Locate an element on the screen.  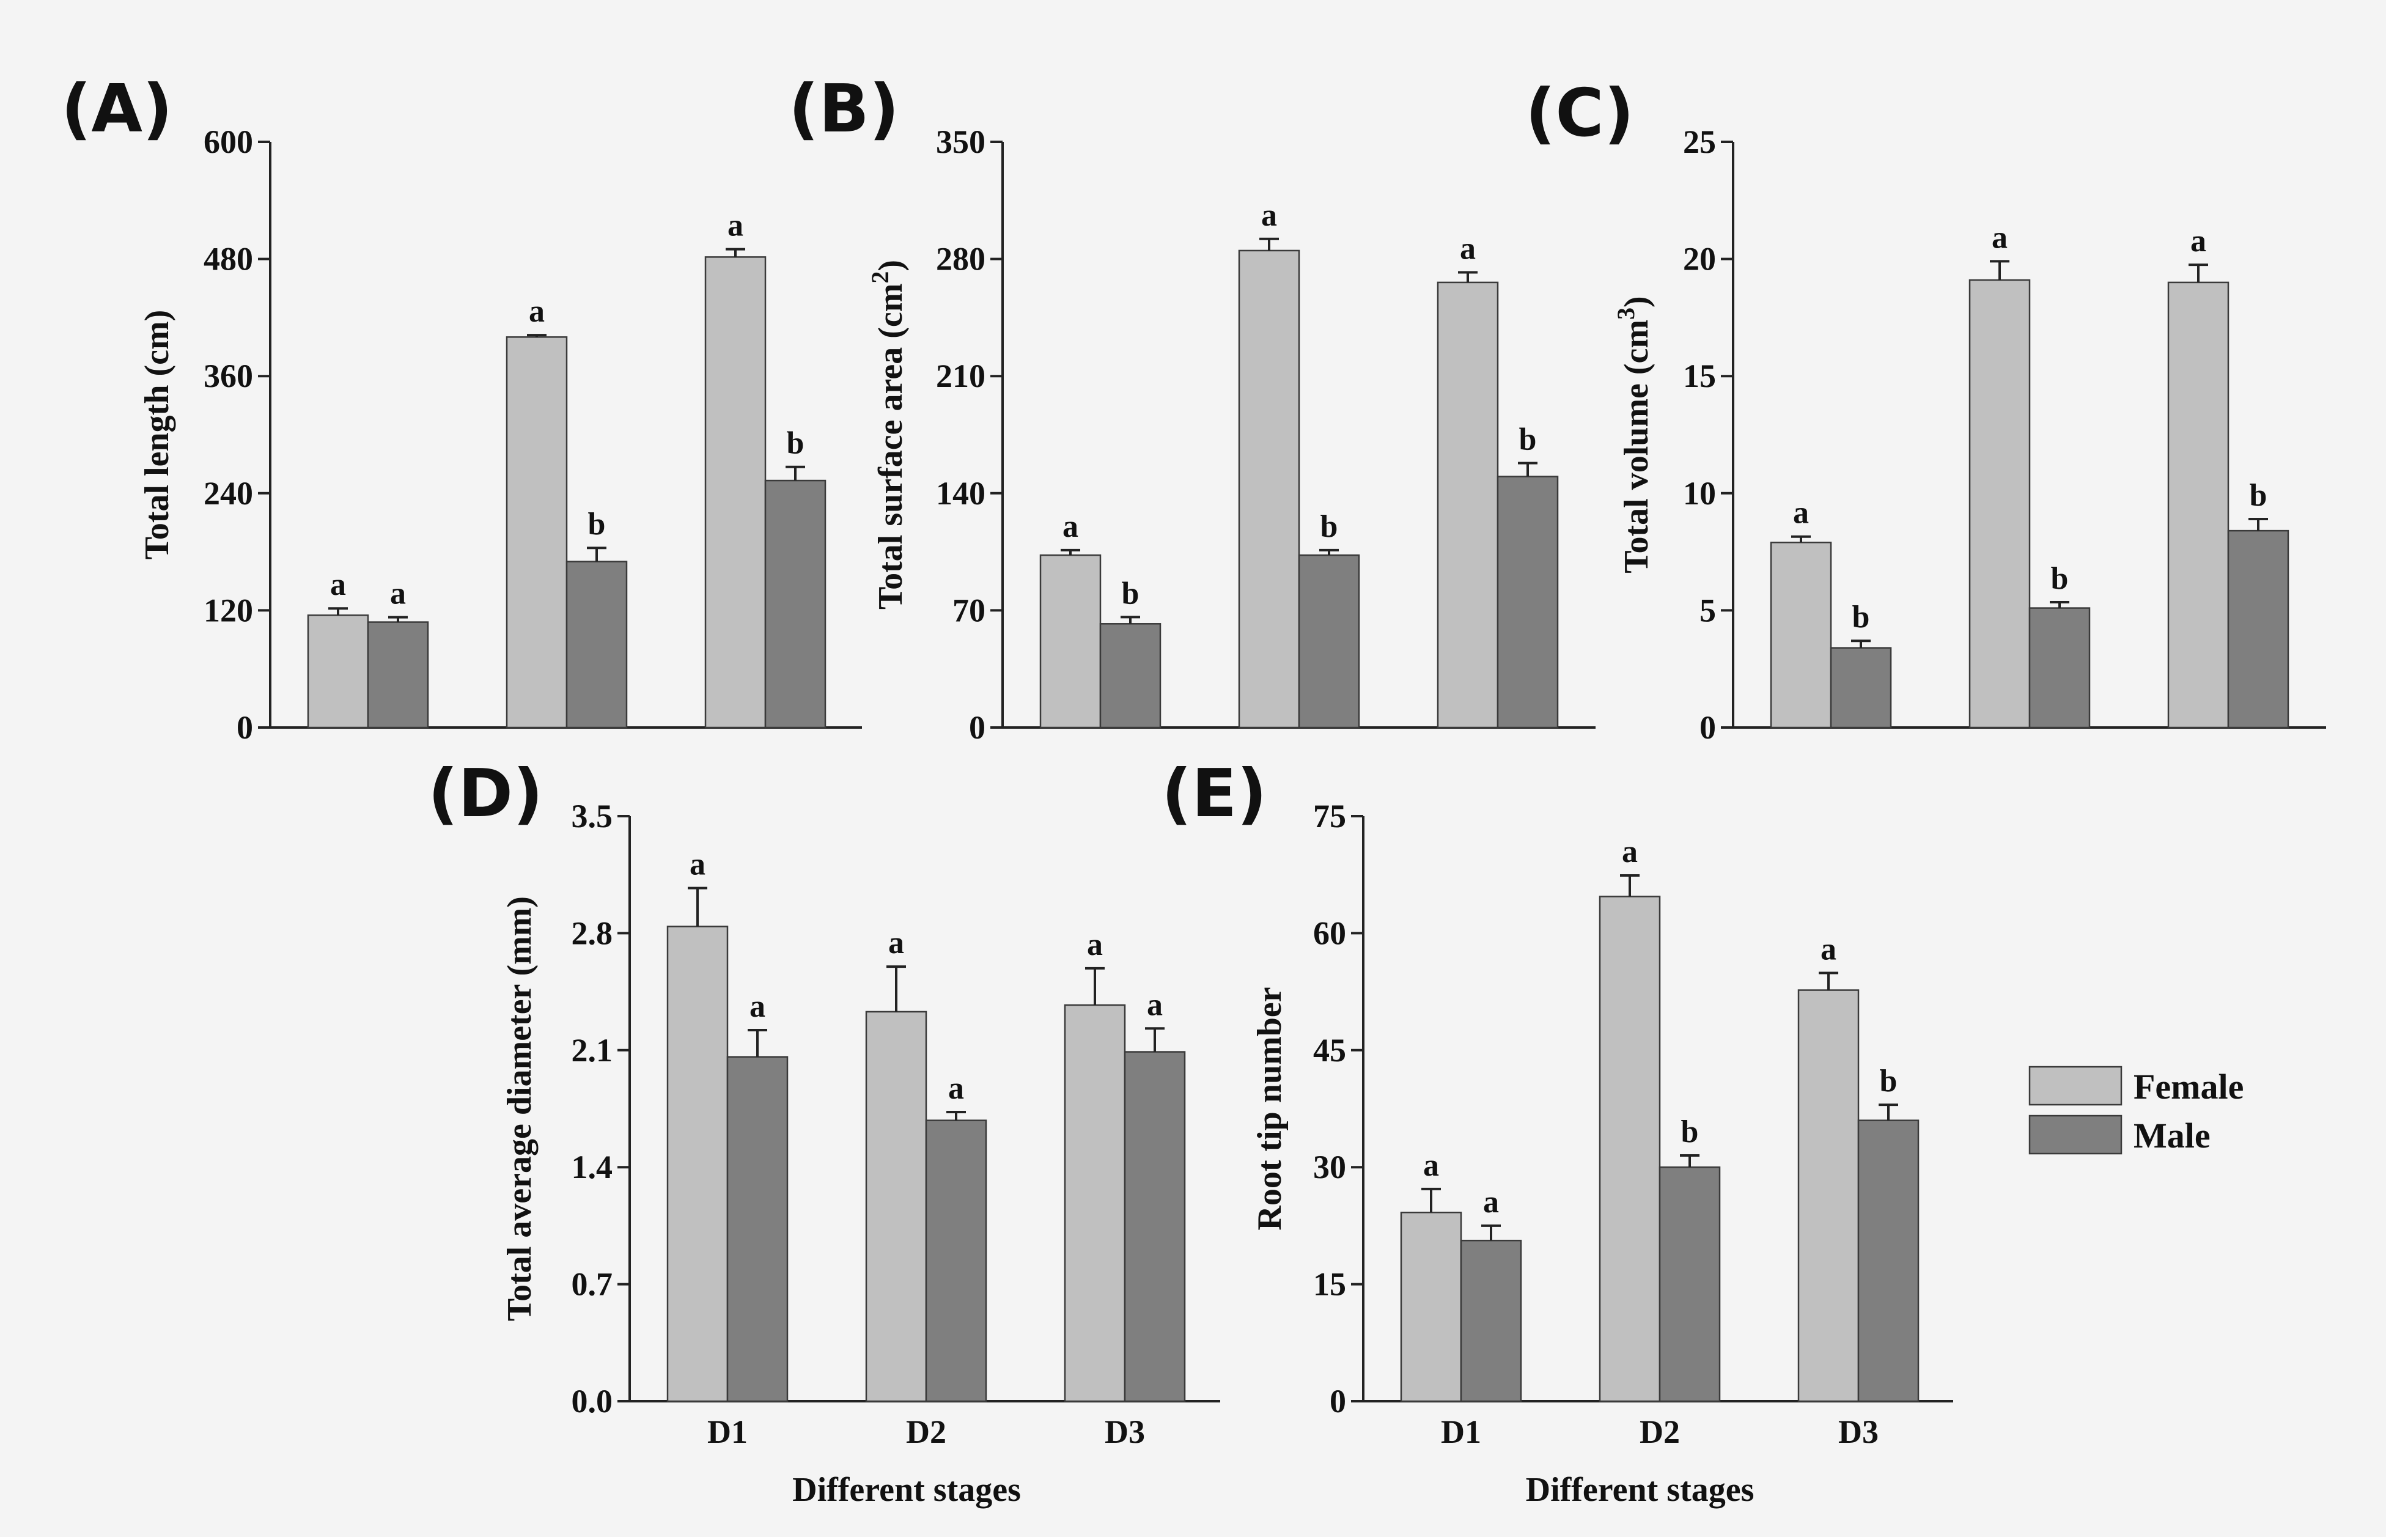
y-axis-label: Total volume (cm3) is located at coordinates (1633, 434).